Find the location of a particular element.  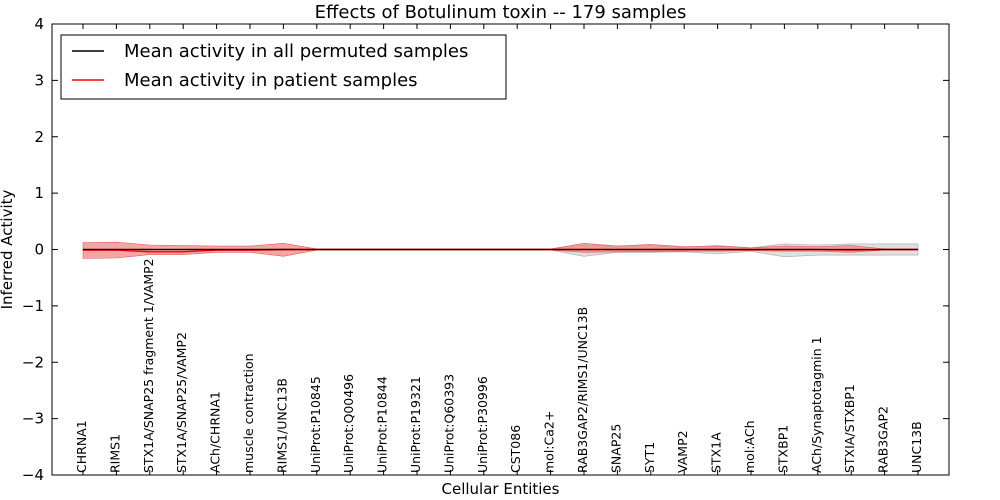

x-tick-label: STX1A/SNAP25 fragment 1/VAMP2 is located at coordinates (148, 365).